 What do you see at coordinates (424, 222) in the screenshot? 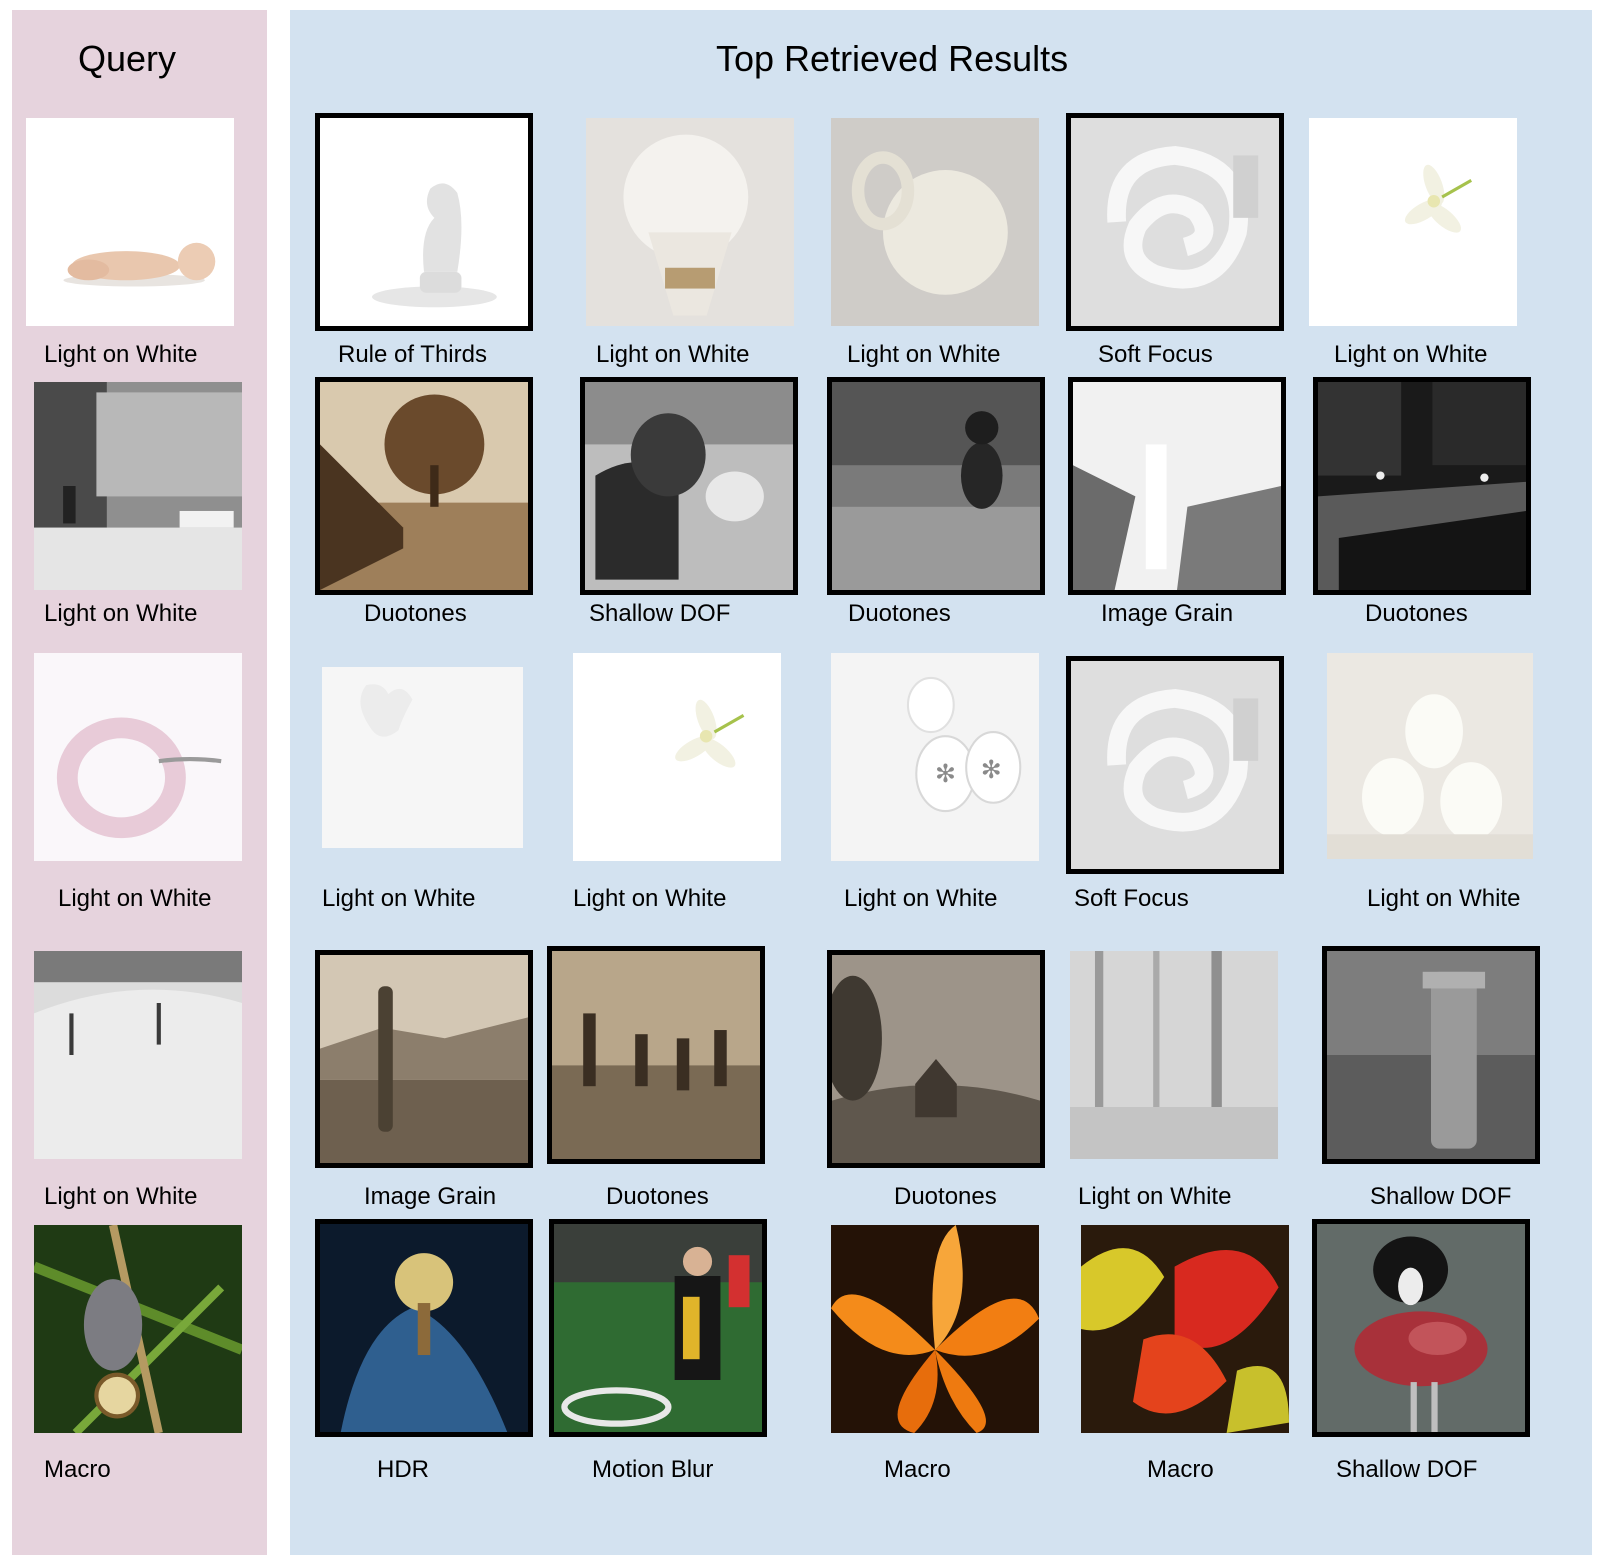
I see `result-thumb-chess-knight` at bounding box center [424, 222].